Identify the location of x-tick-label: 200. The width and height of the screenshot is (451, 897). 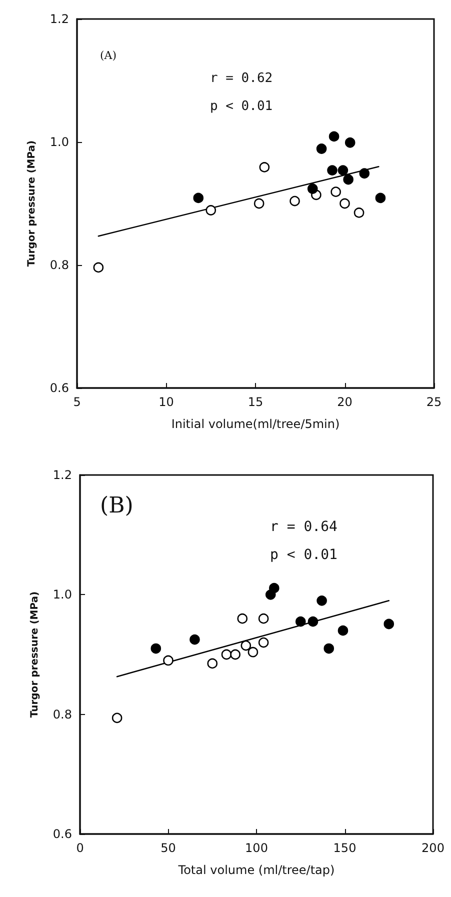
(433, 848).